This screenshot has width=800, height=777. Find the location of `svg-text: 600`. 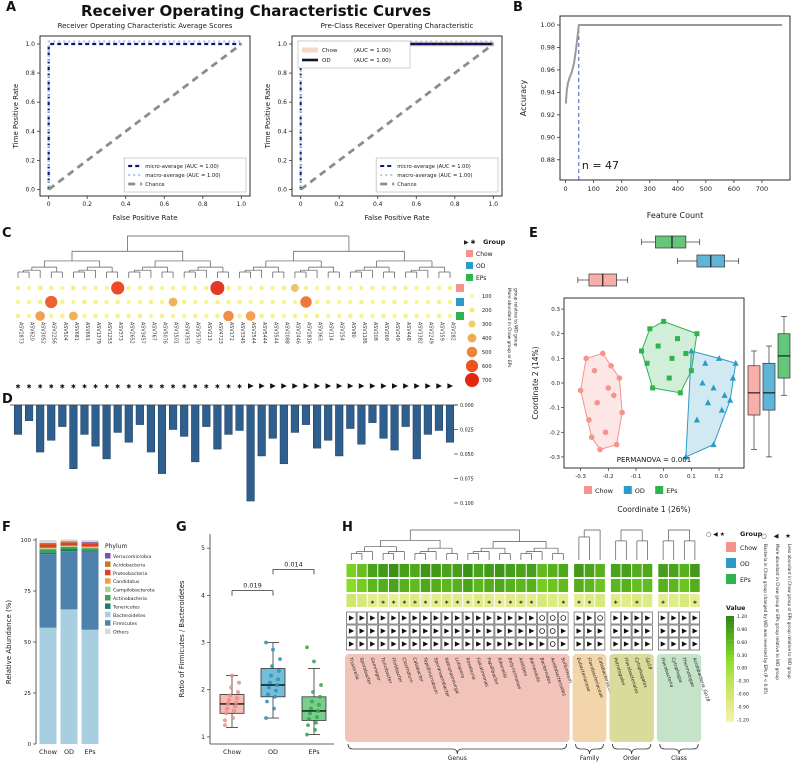

svg-text: 600 is located at coordinates (734, 189).